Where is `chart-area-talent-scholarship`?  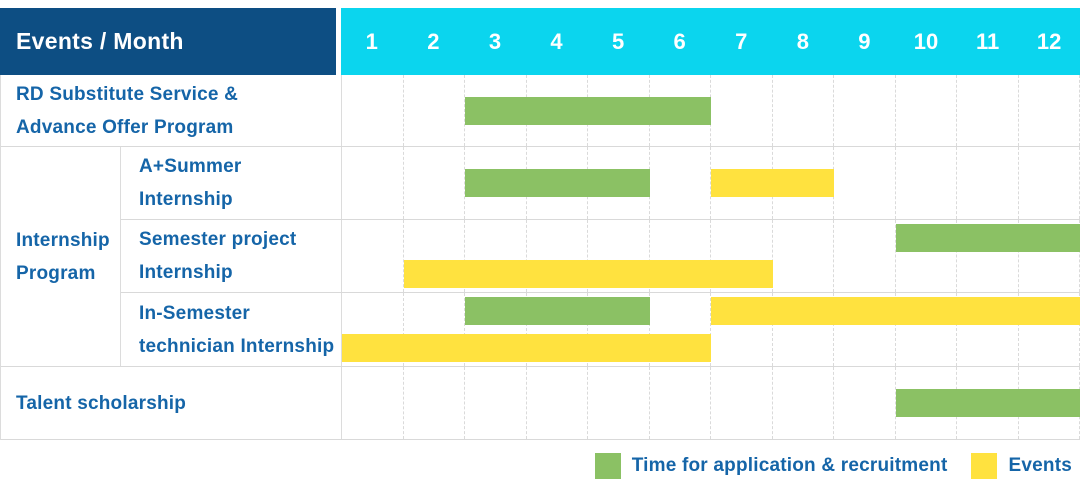 chart-area-talent-scholarship is located at coordinates (711, 403).